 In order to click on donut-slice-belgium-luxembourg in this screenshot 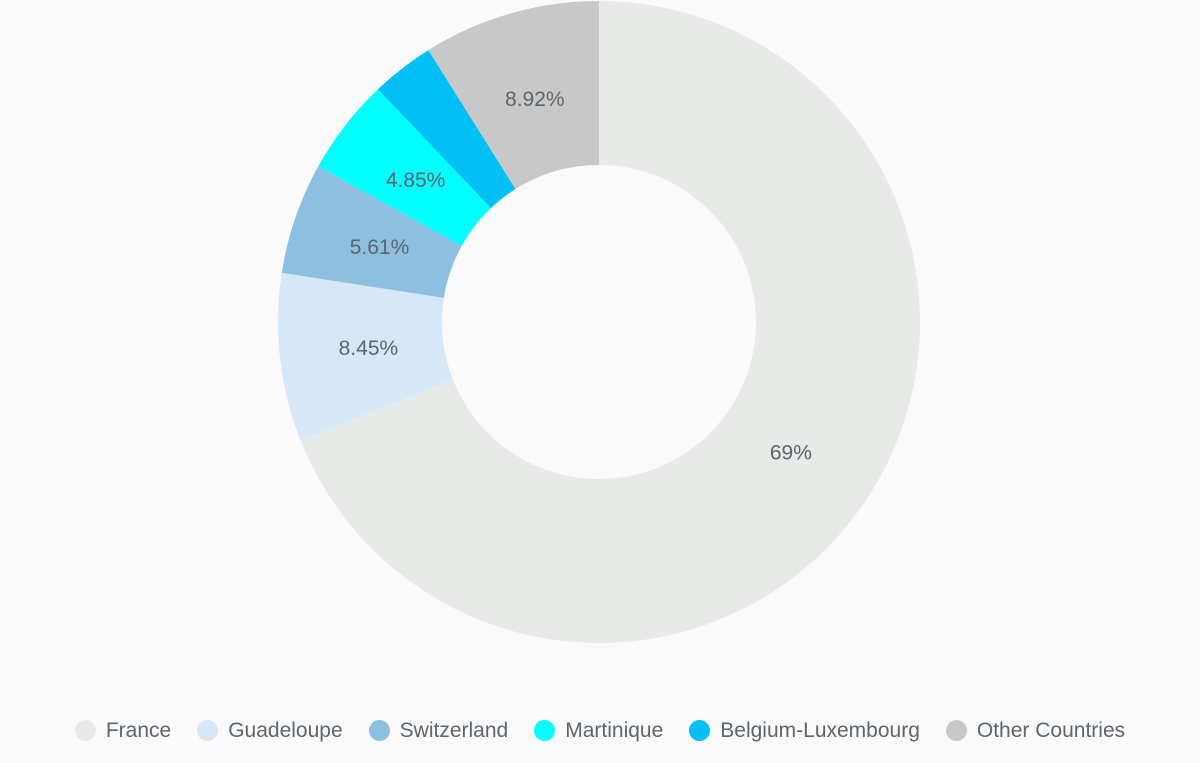, I will do `click(446, 129)`.